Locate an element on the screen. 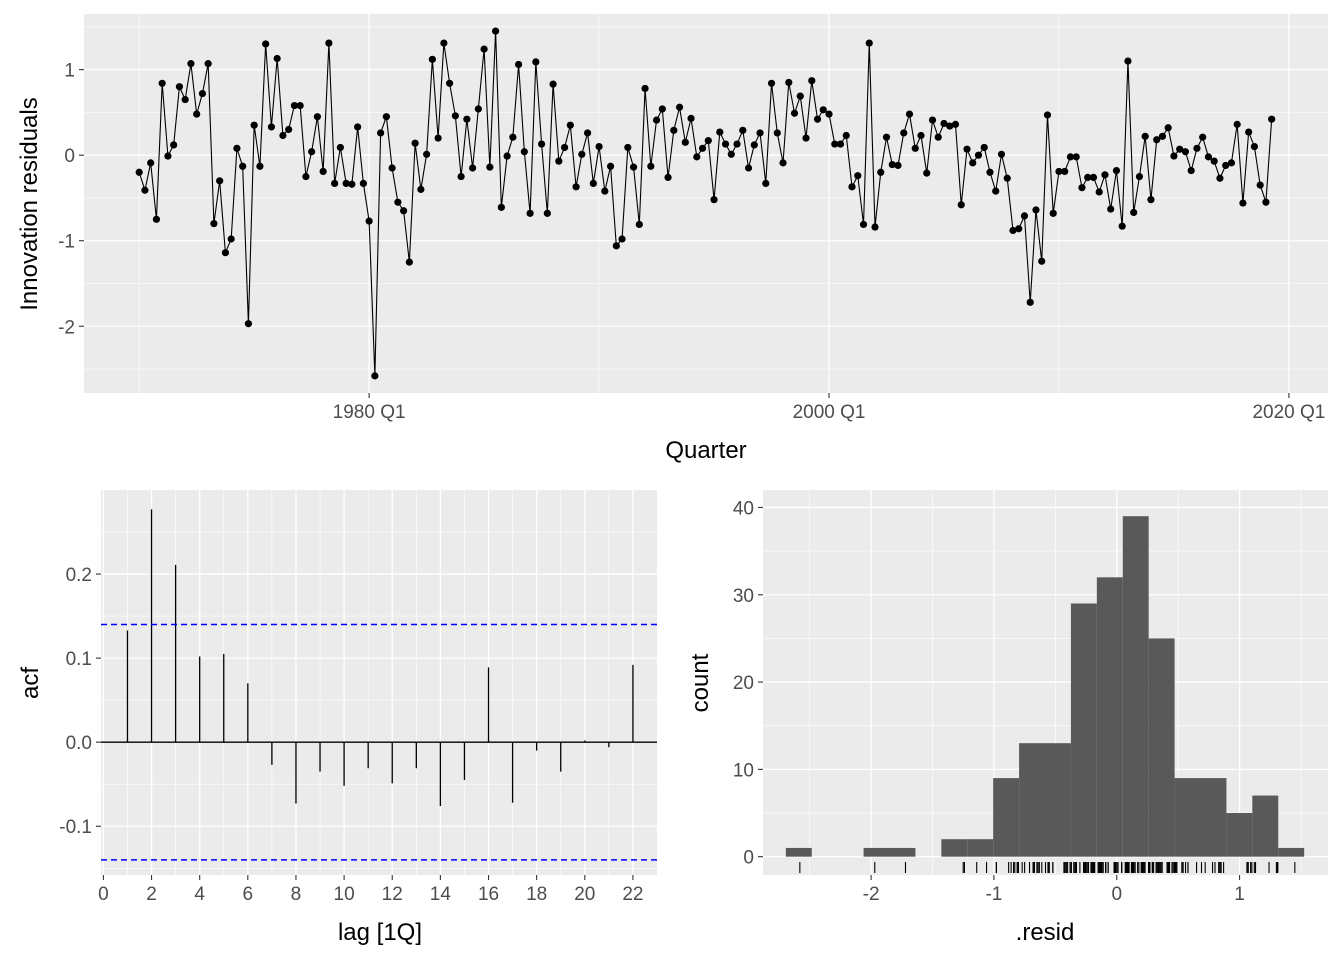 The height and width of the screenshot is (960, 1344). acf-x-axis-title: lag [1Q] is located at coordinates (380, 932).